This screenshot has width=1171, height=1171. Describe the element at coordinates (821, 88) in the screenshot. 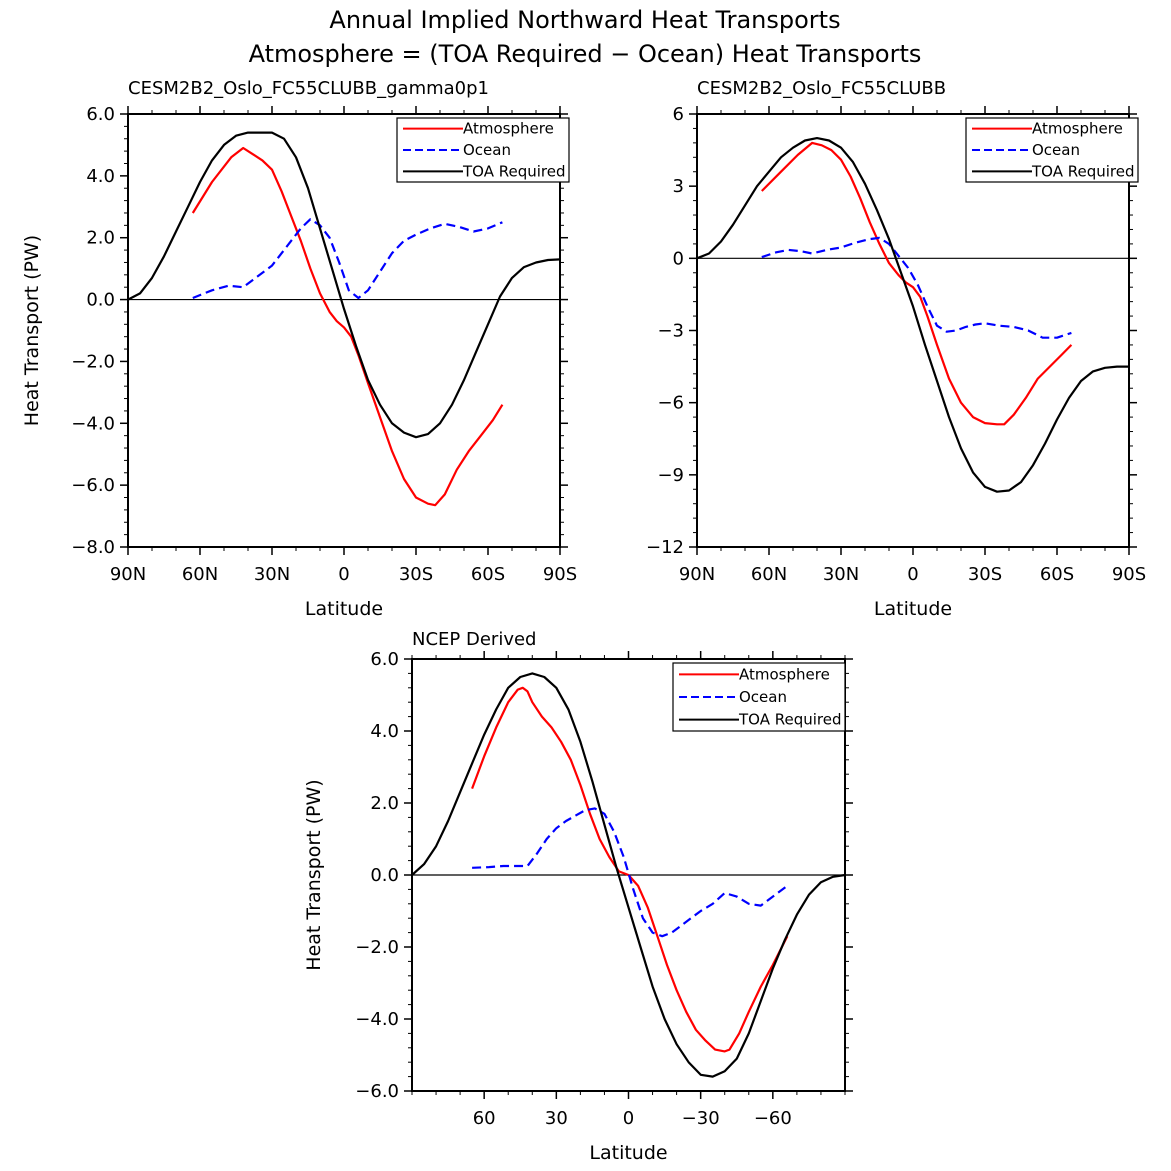

I see `chart2-title: CESM2B2_Oslo_FC55CLUBB` at that location.